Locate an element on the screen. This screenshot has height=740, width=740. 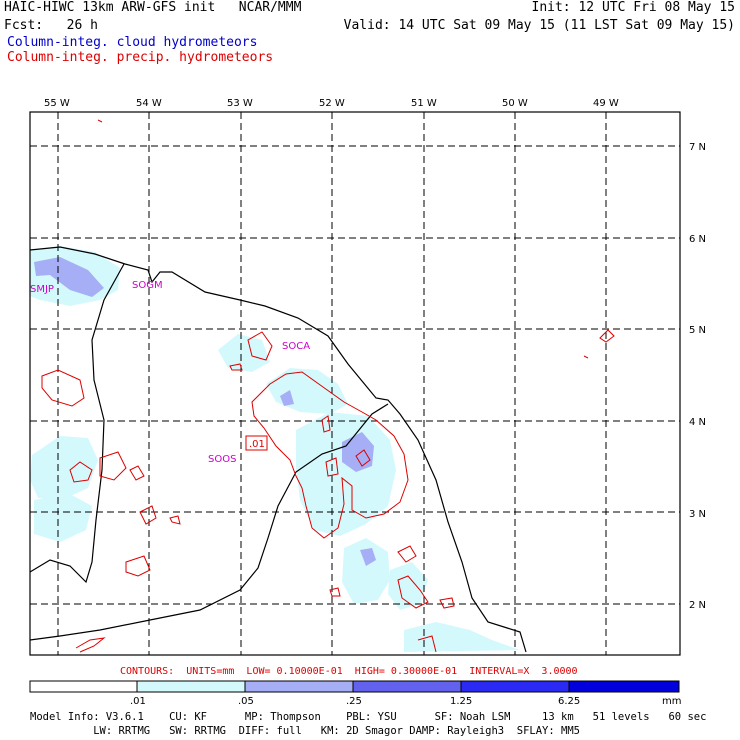
lon-label: 52 W is located at coordinates (332, 103).